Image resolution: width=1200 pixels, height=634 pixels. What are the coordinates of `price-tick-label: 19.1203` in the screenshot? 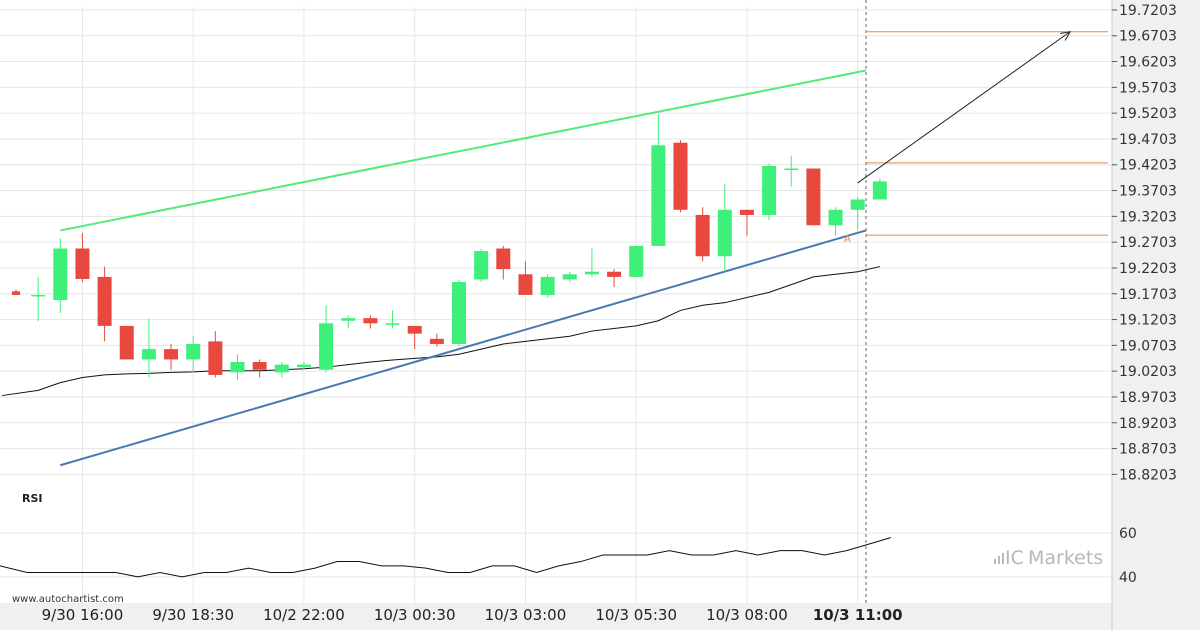 It's located at (1148, 321).